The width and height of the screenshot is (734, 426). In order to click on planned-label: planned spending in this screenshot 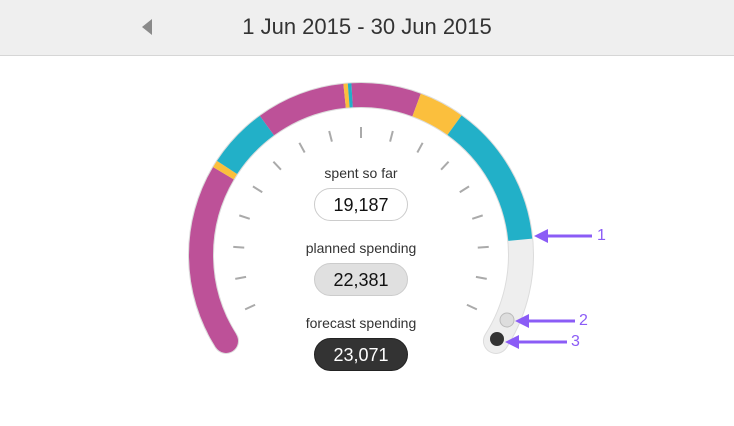, I will do `click(361, 248)`.